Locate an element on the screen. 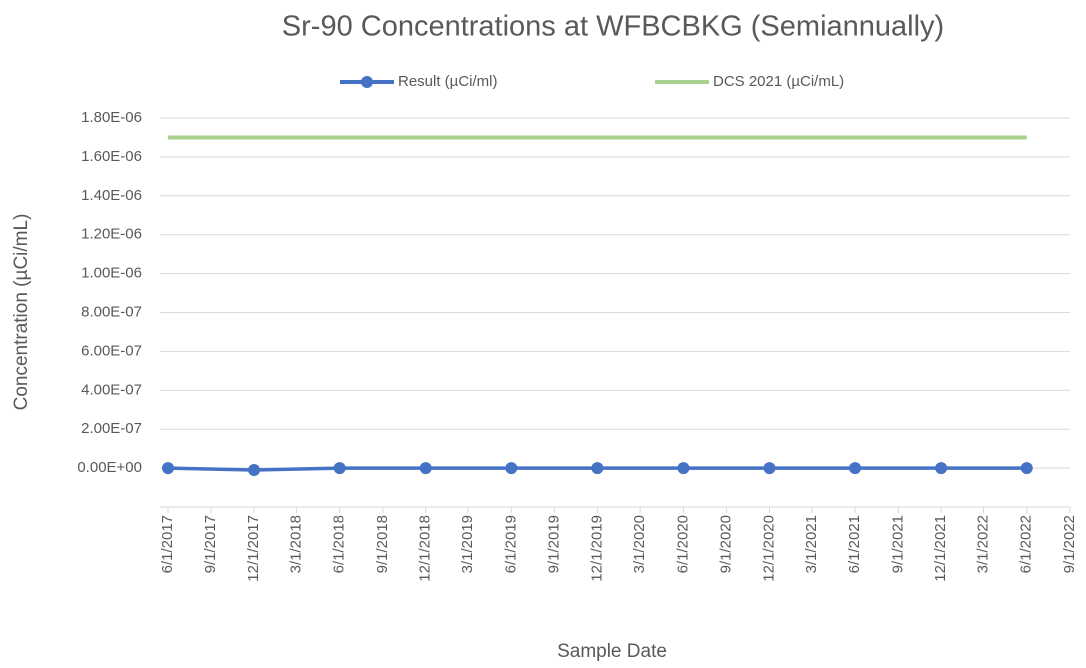  y-tick-label: 1.60E-06 is located at coordinates (111, 156).